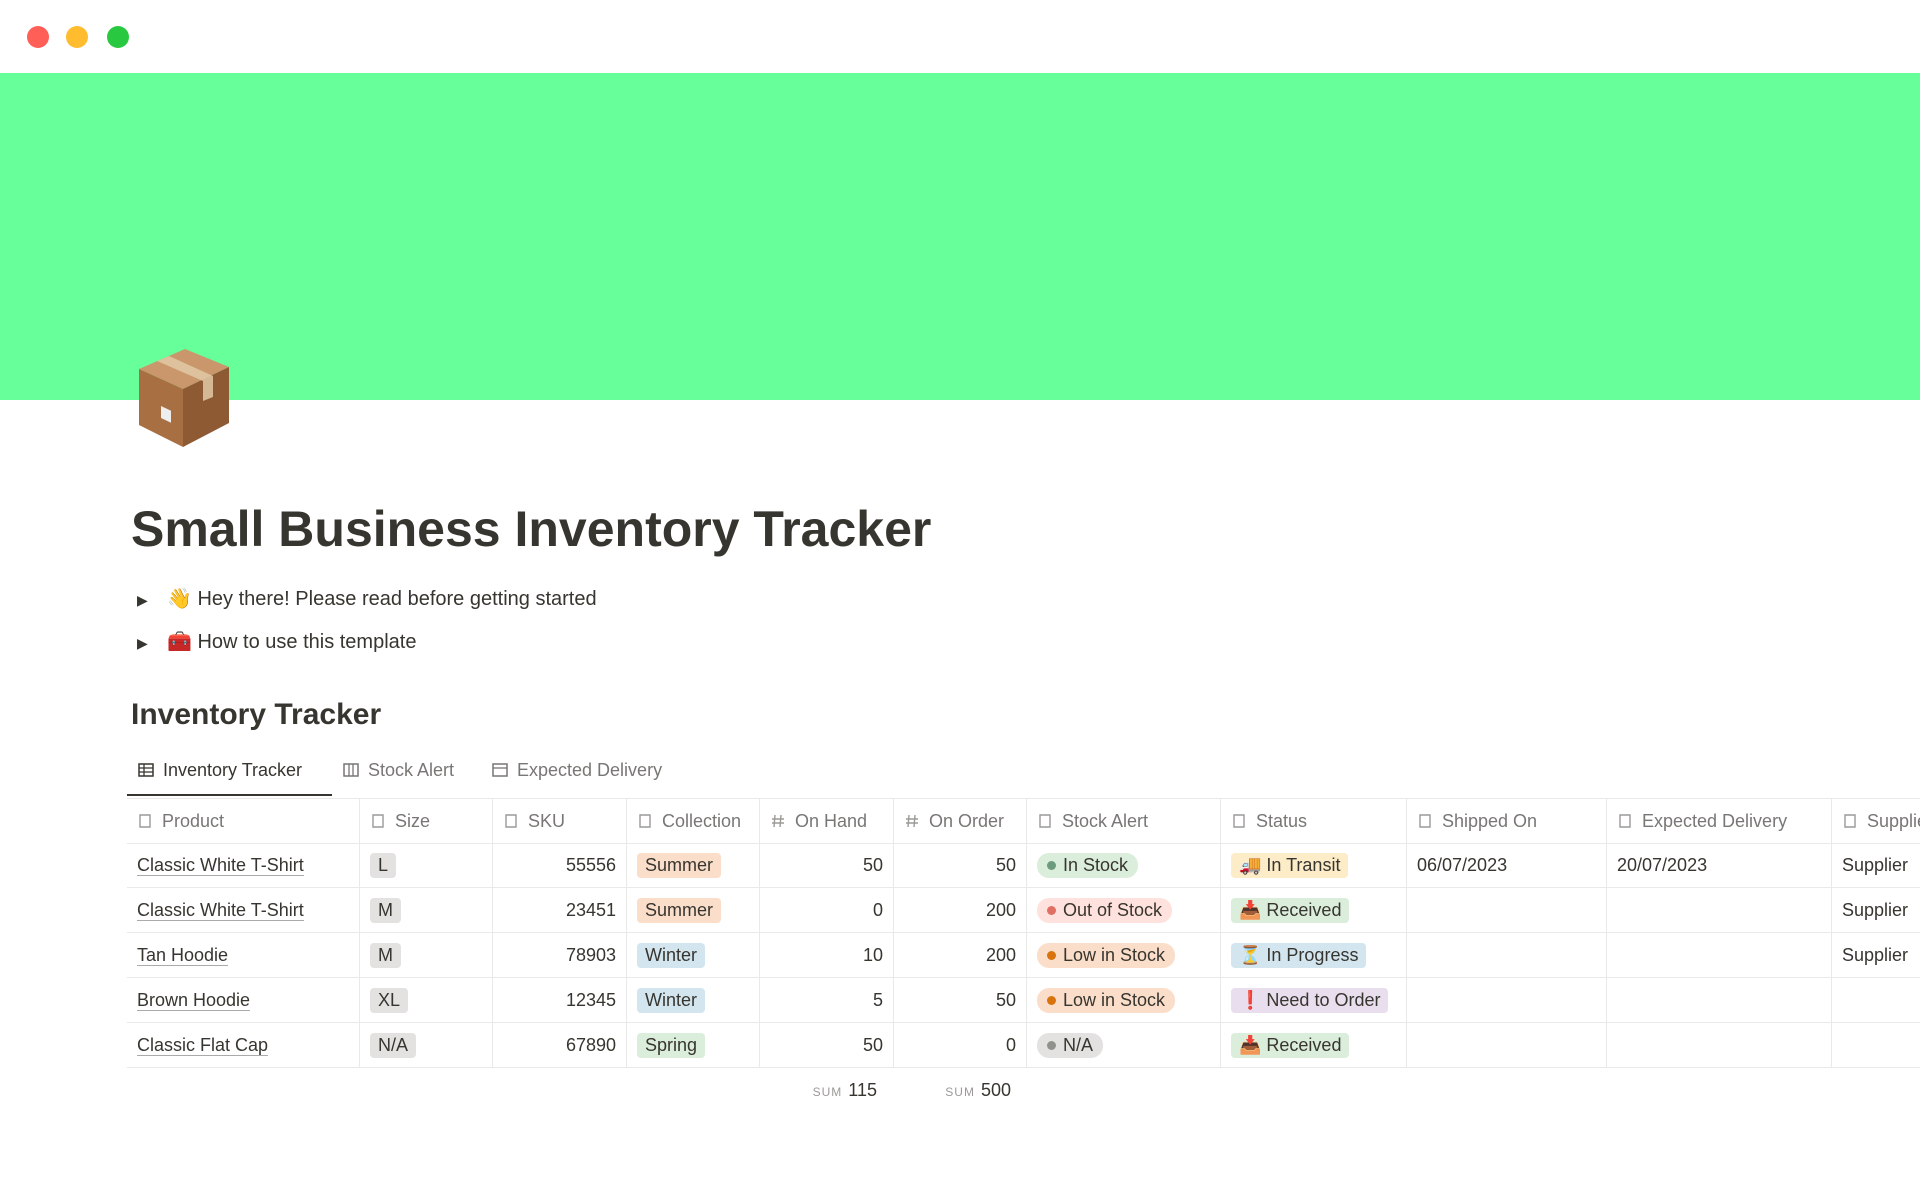 This screenshot has width=1920, height=1200. Describe the element at coordinates (877, 999) in the screenshot. I see `cell-text: 5` at that location.